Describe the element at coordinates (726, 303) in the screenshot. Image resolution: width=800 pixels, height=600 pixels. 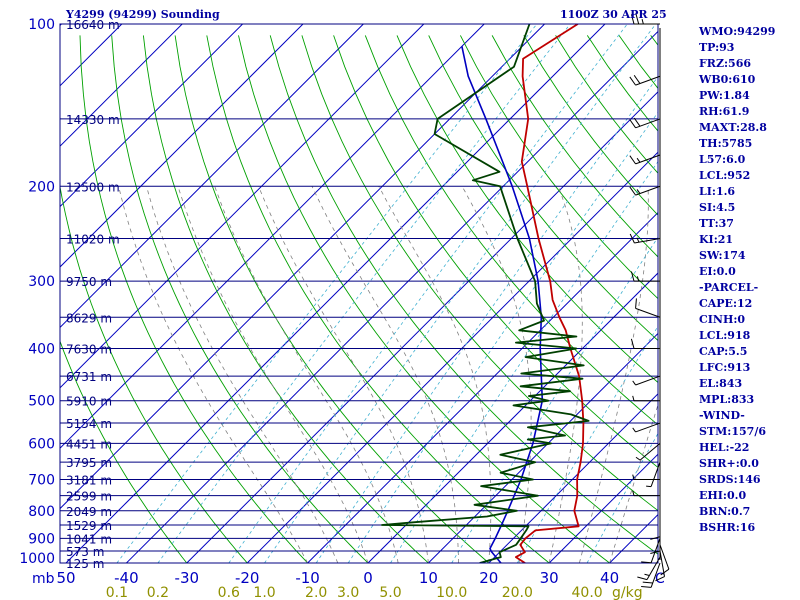
I see `index-item: CAPE:12` at that location.